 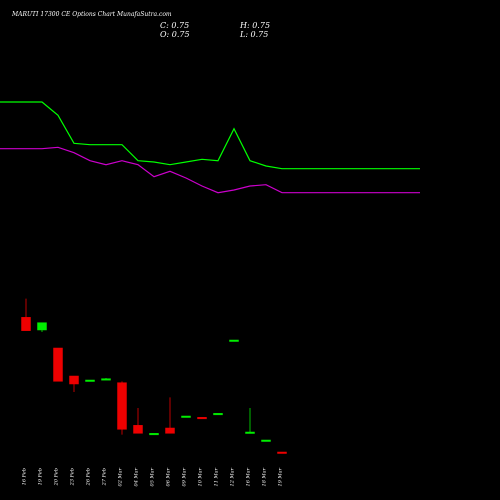 What do you see at coordinates (253, 34) in the screenshot?
I see `low-readout: L: 0.75` at bounding box center [253, 34].